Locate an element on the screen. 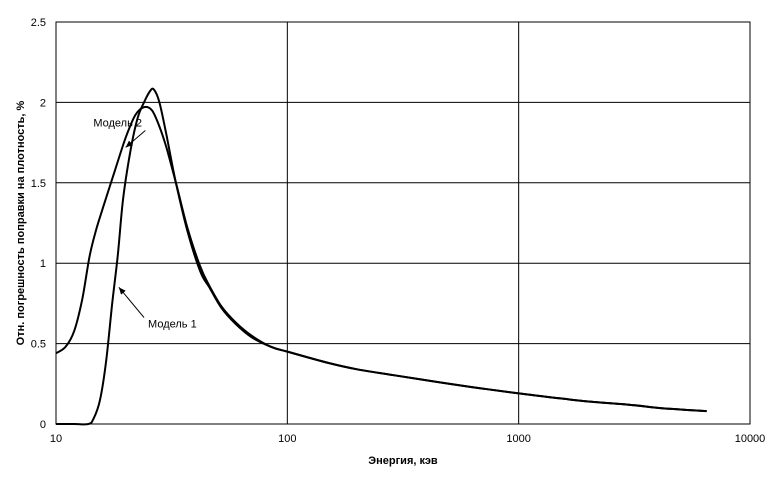 This screenshot has height=480, width=780. y-tick-labels: 0 0.5 1 1.5 2 2.5 is located at coordinates (38, 224).